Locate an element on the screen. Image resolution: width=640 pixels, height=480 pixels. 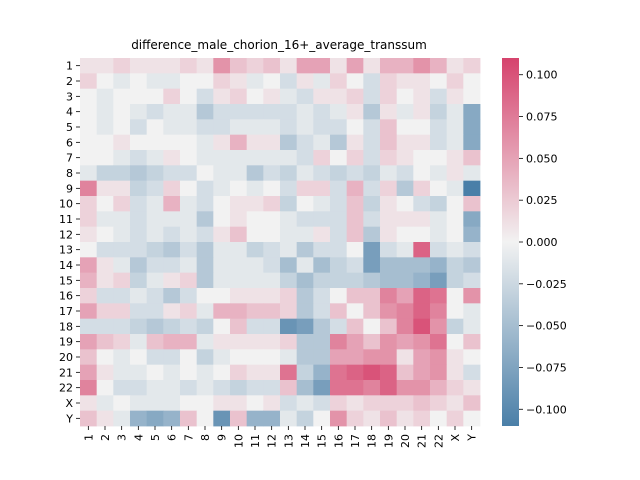
x-tick-label: 15 is located at coordinates (322, 441).